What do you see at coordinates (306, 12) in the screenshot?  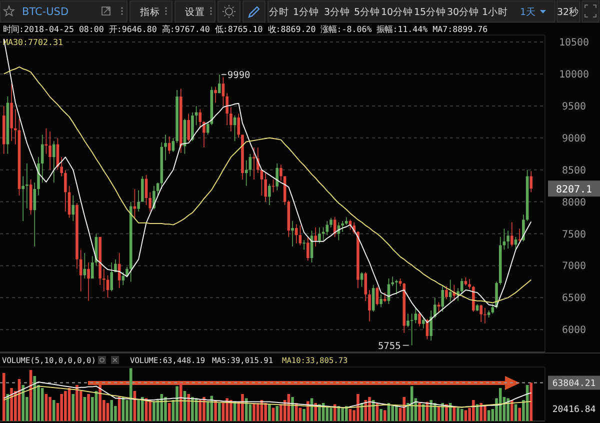 I see `text: 1分钟` at bounding box center [306, 12].